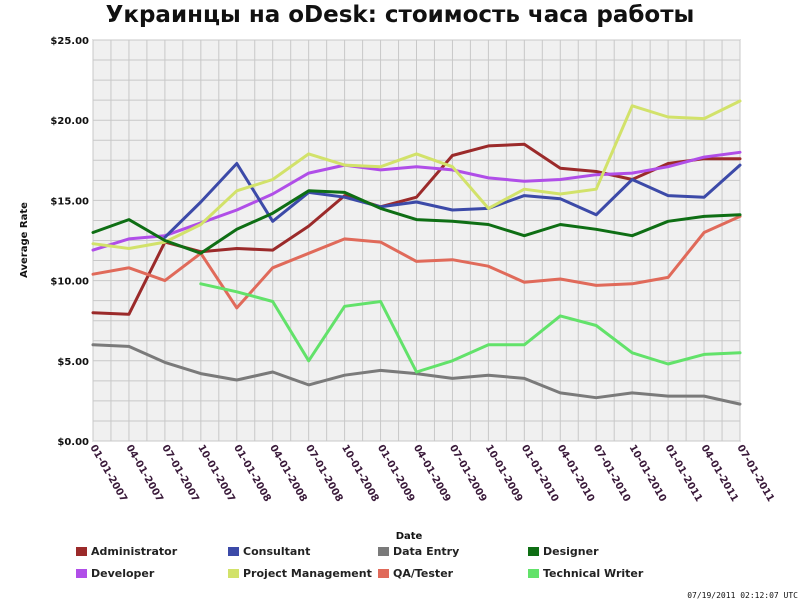 This screenshot has width=800, height=600. What do you see at coordinates (233, 573) in the screenshot?
I see `legend-swatch-project-management` at bounding box center [233, 573].